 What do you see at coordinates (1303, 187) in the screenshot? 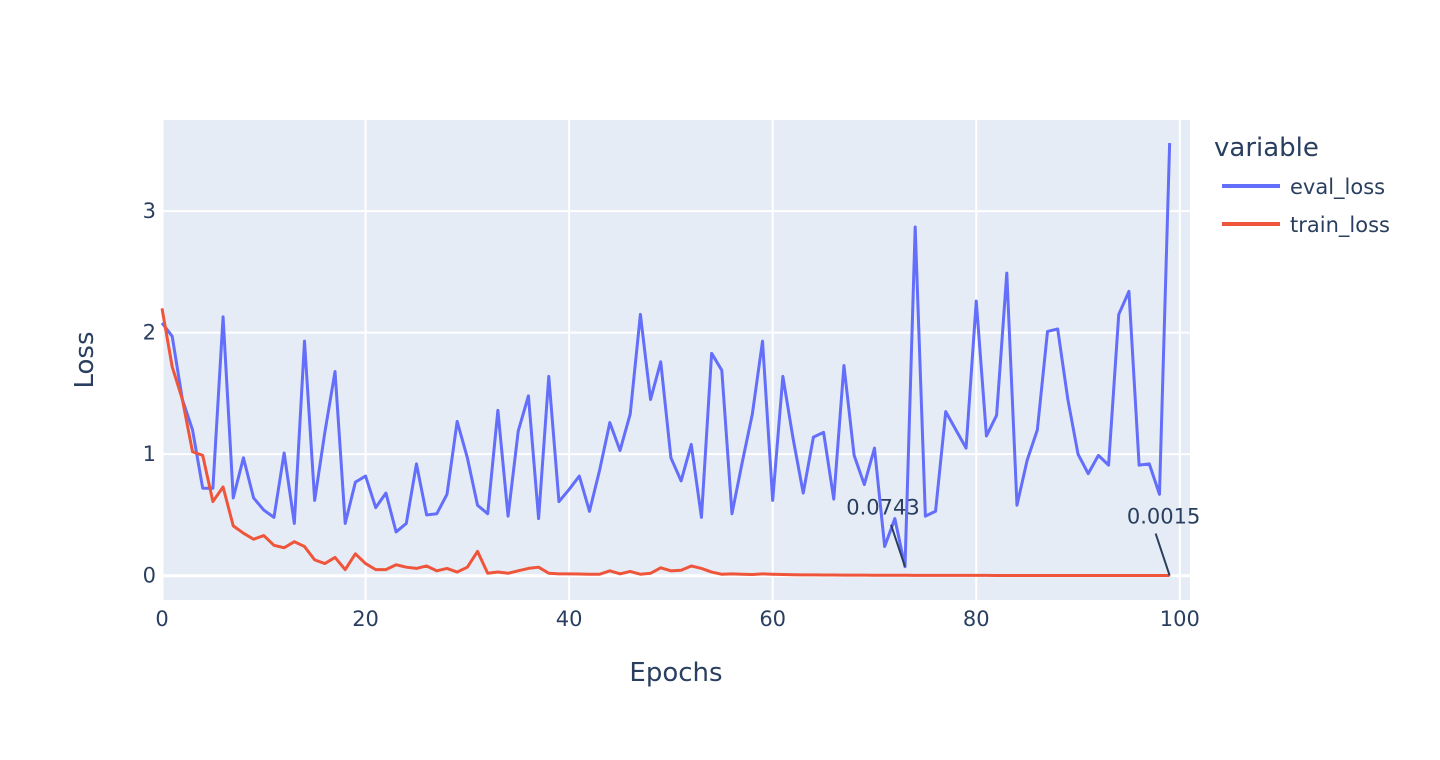
I see `legend-item-eval_loss: eval_loss` at bounding box center [1303, 187].